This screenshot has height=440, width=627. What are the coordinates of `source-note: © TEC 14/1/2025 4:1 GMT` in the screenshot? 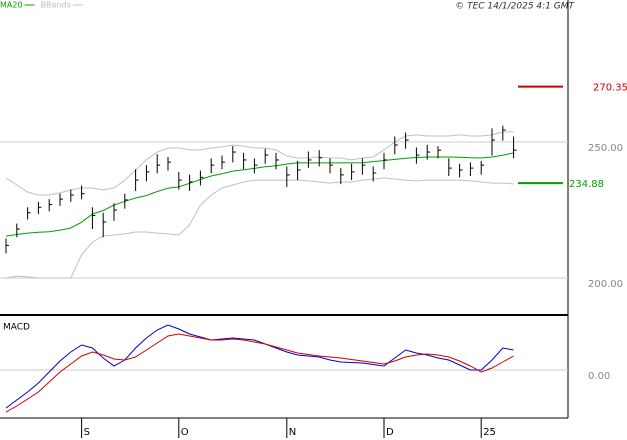 It's located at (515, 7).